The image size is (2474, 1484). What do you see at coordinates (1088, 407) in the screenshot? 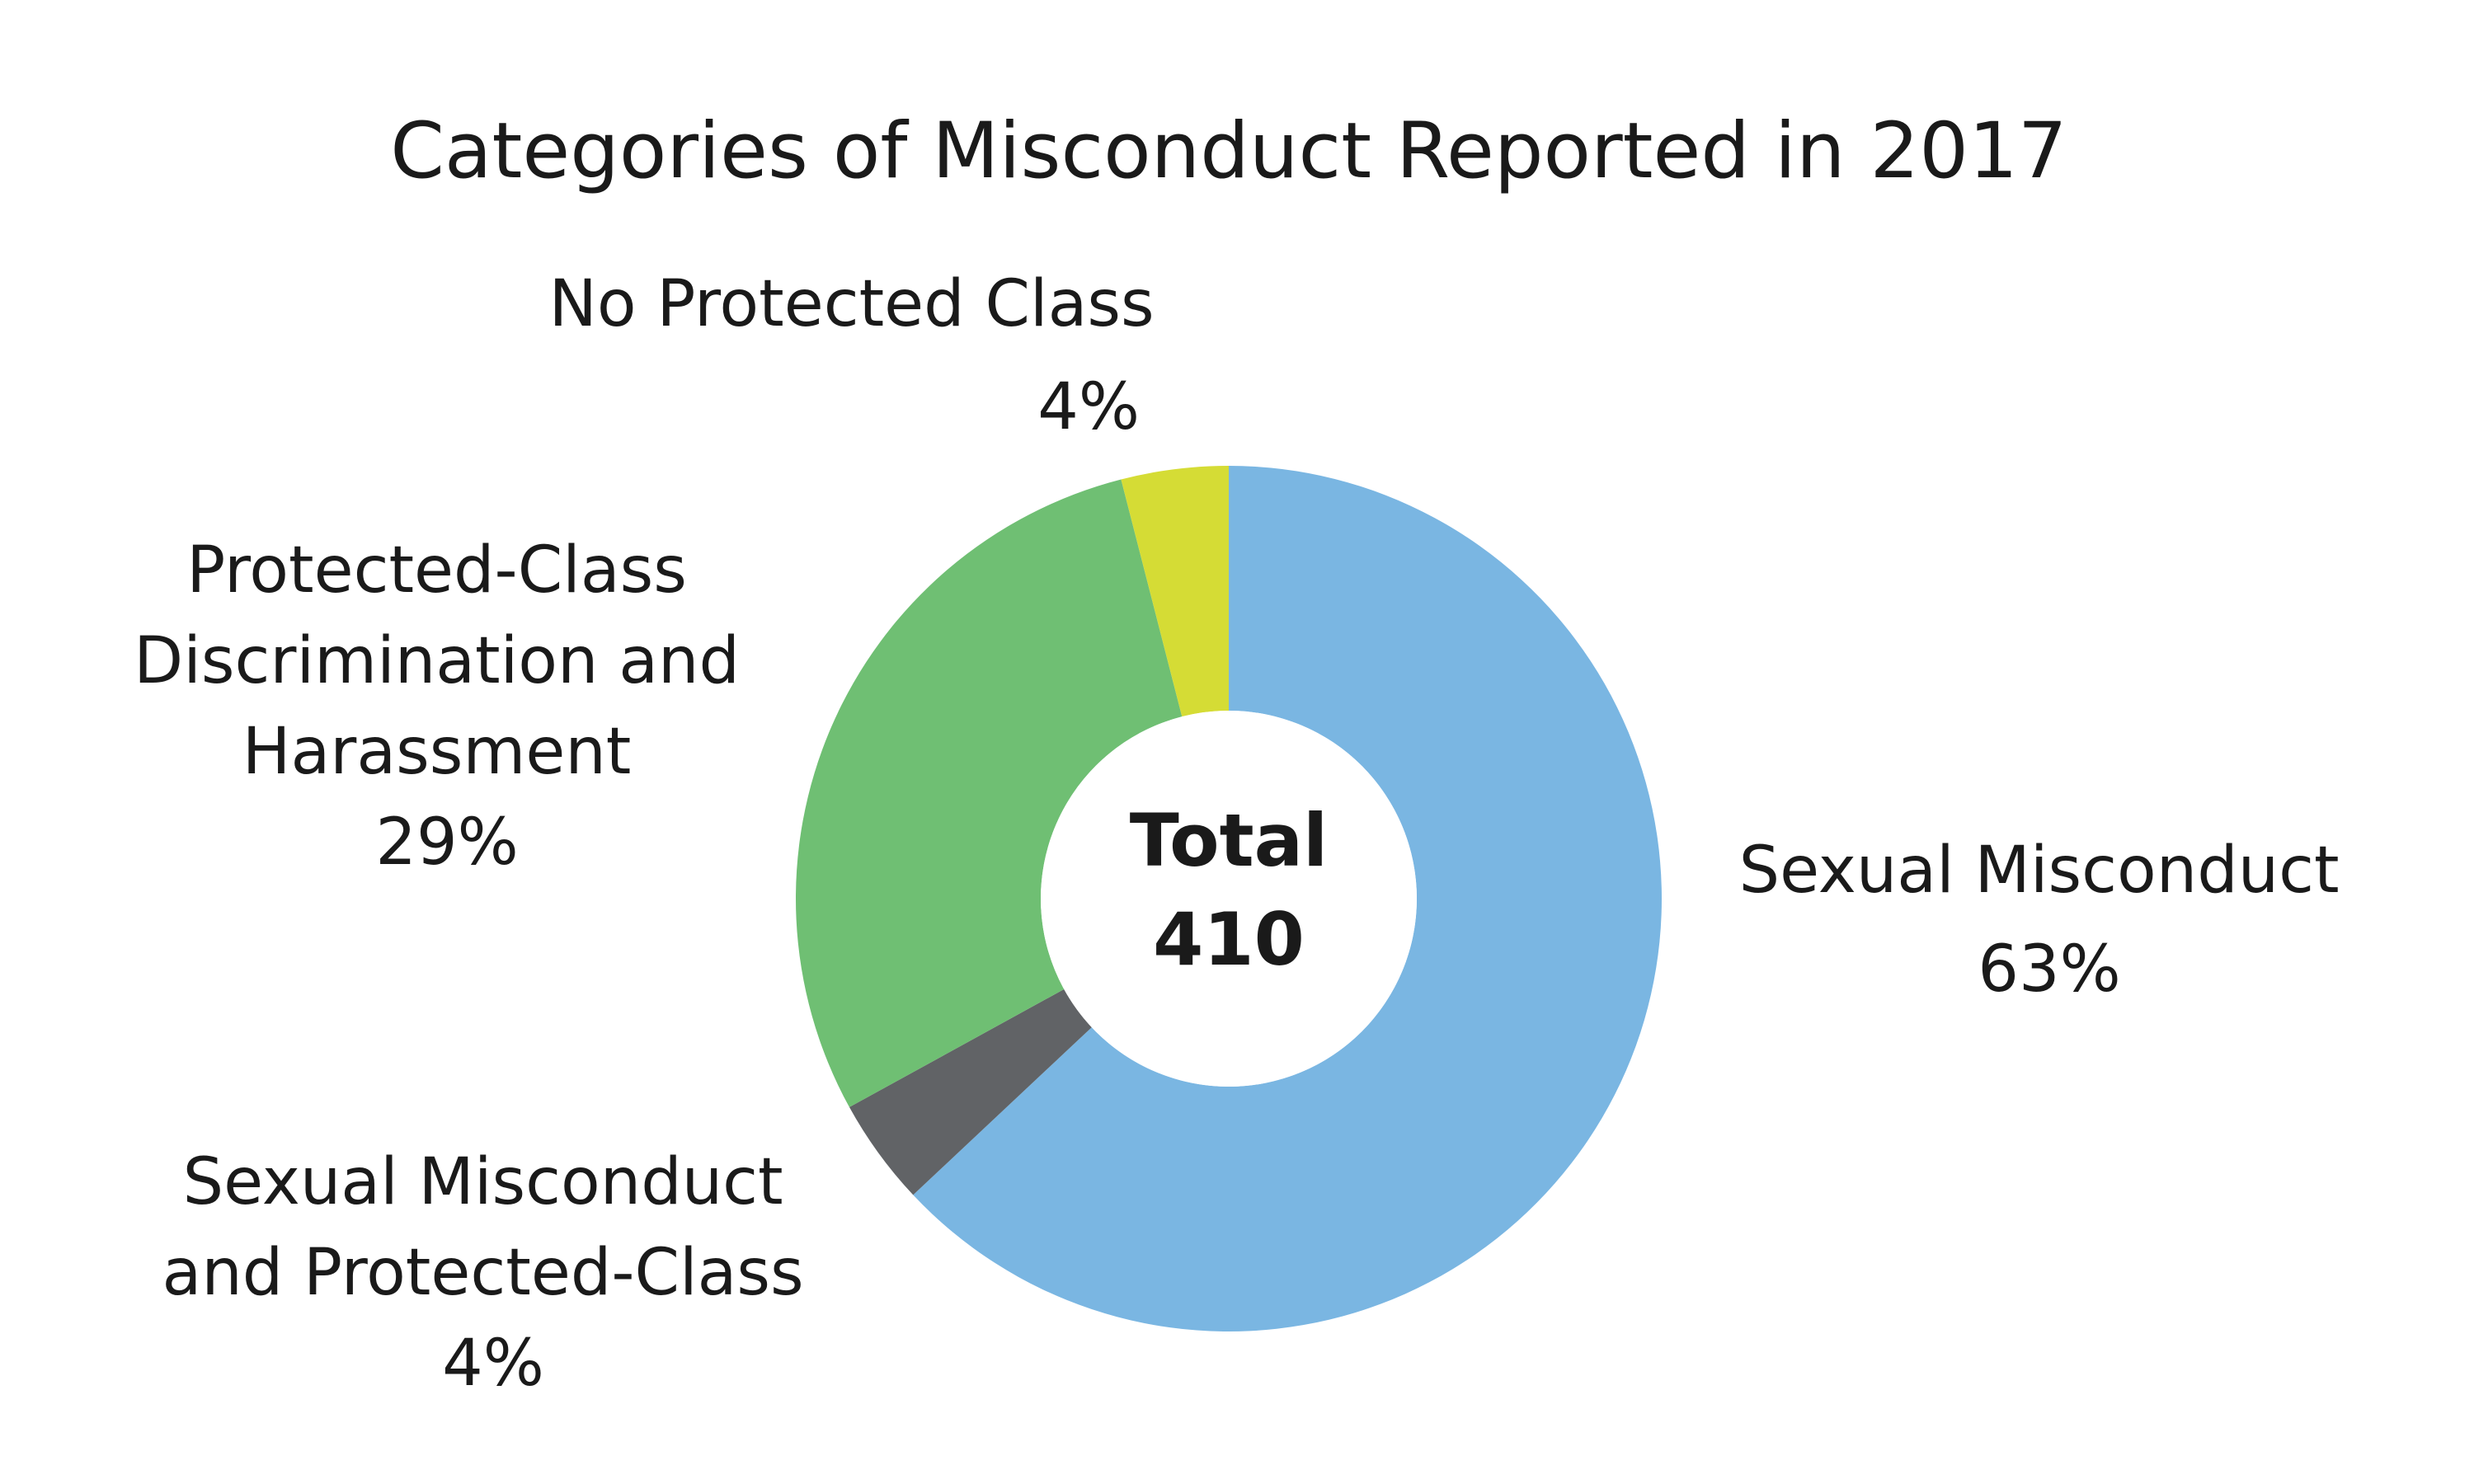
I see `slice-percent-no-protected-class: 4%` at bounding box center [1088, 407].